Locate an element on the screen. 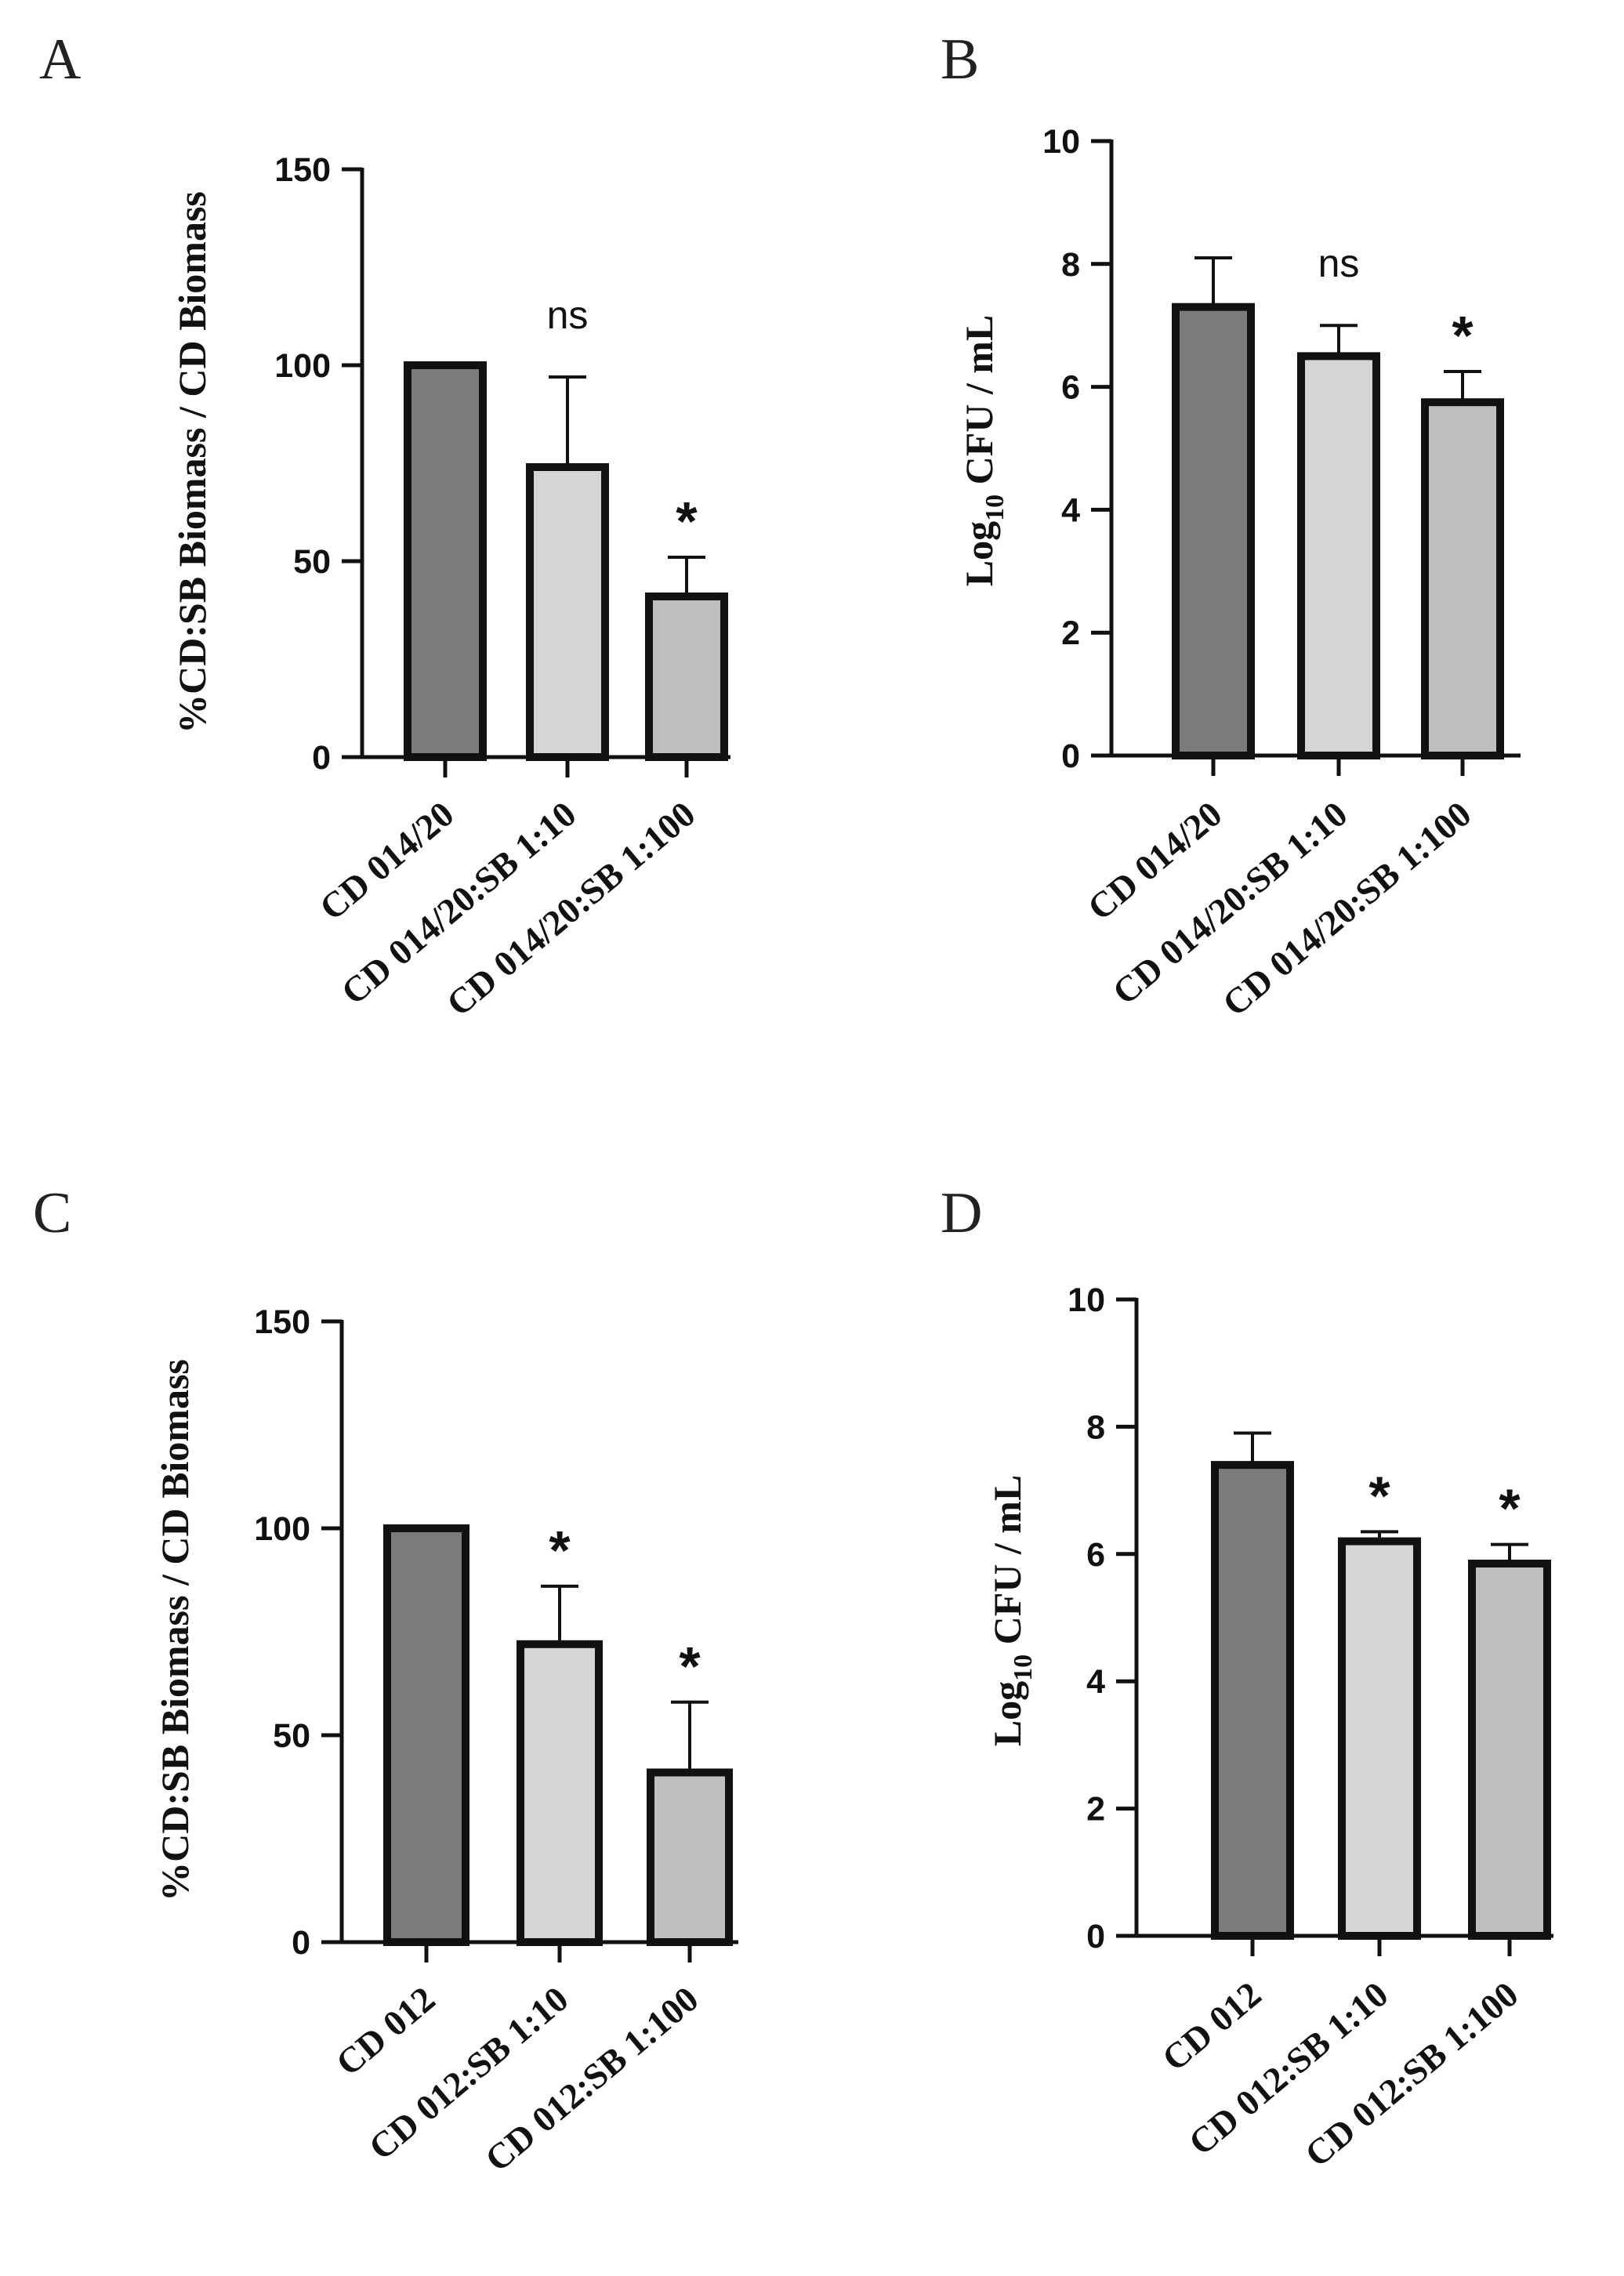 Image resolution: width=1624 pixels, height=2276 pixels. panel-letter-b: B is located at coordinates (960, 59).